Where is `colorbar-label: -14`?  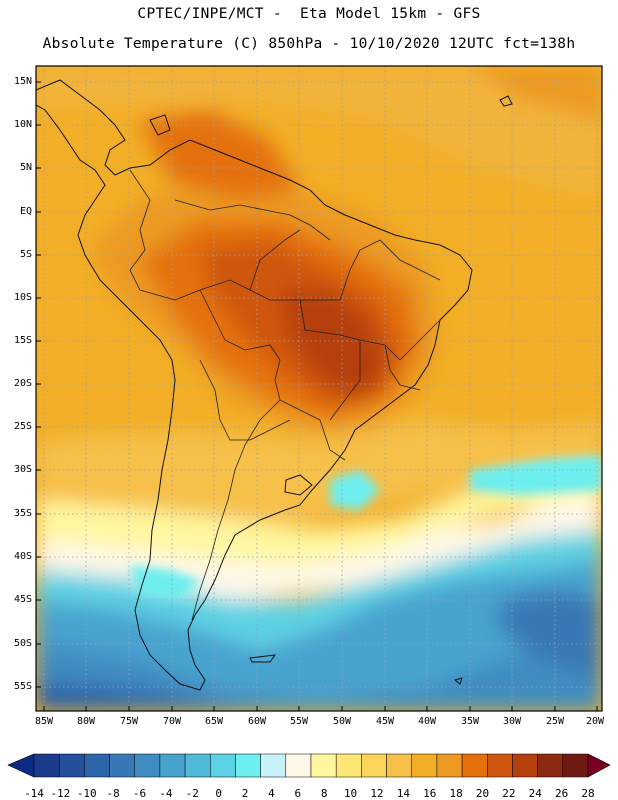 colorbar-label: -14 is located at coordinates (34, 793).